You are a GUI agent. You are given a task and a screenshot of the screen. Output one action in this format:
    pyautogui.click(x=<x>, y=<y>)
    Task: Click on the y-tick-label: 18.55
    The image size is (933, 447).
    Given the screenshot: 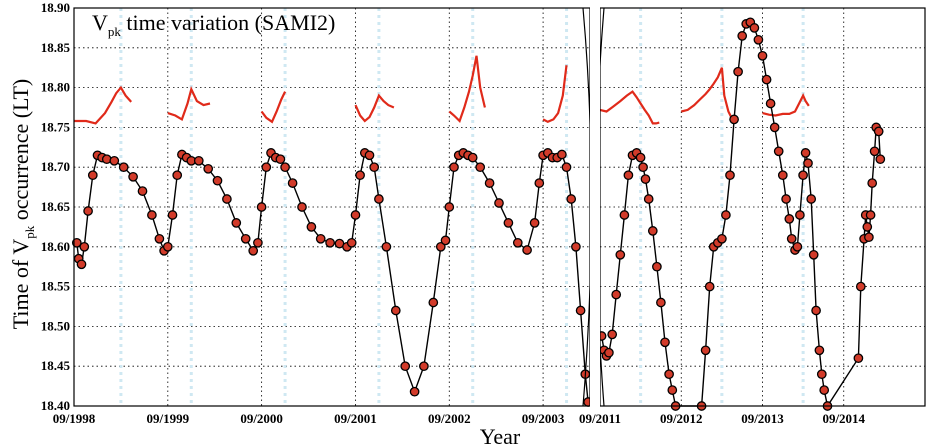 What is the action you would take?
    pyautogui.click(x=56, y=286)
    